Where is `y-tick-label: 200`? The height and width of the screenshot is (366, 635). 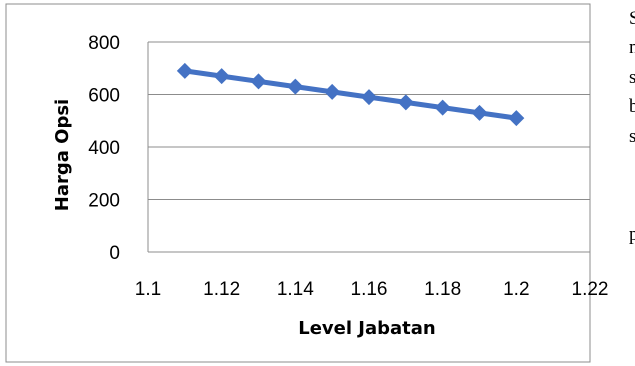
y-tick-label: 200 is located at coordinates (104, 201).